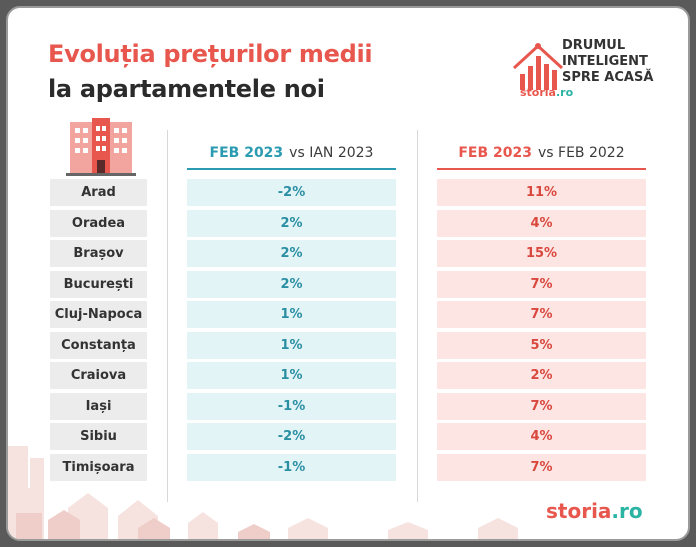 The width and height of the screenshot is (696, 547). I want to click on header-month-over-month: FEB 2023 vs IAN 2023, so click(291, 153).